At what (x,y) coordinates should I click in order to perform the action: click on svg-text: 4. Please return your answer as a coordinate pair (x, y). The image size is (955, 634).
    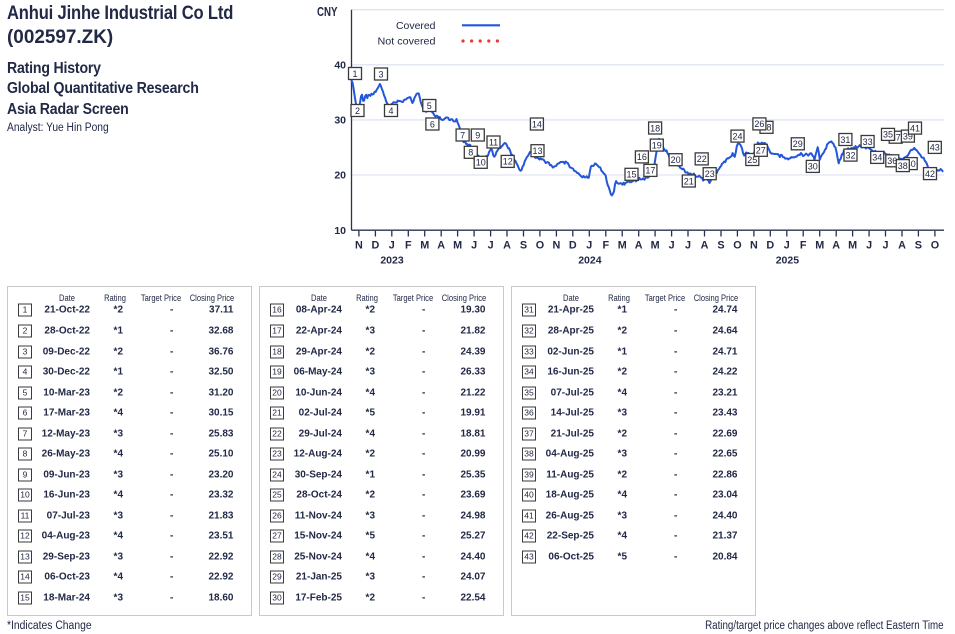
    Looking at the image, I should click on (390, 111).